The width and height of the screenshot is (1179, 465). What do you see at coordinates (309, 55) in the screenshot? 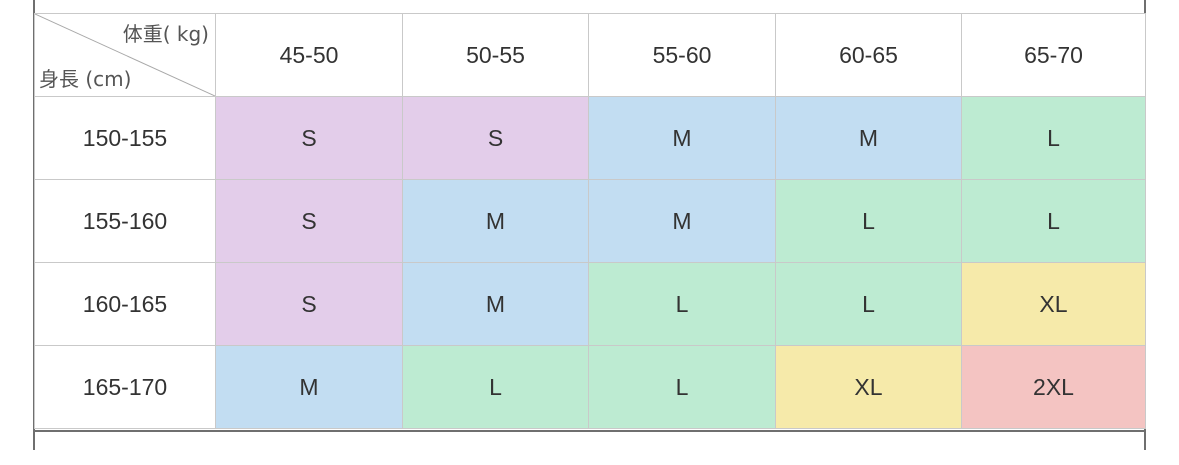
I see `weight-column-header: 45-50` at bounding box center [309, 55].